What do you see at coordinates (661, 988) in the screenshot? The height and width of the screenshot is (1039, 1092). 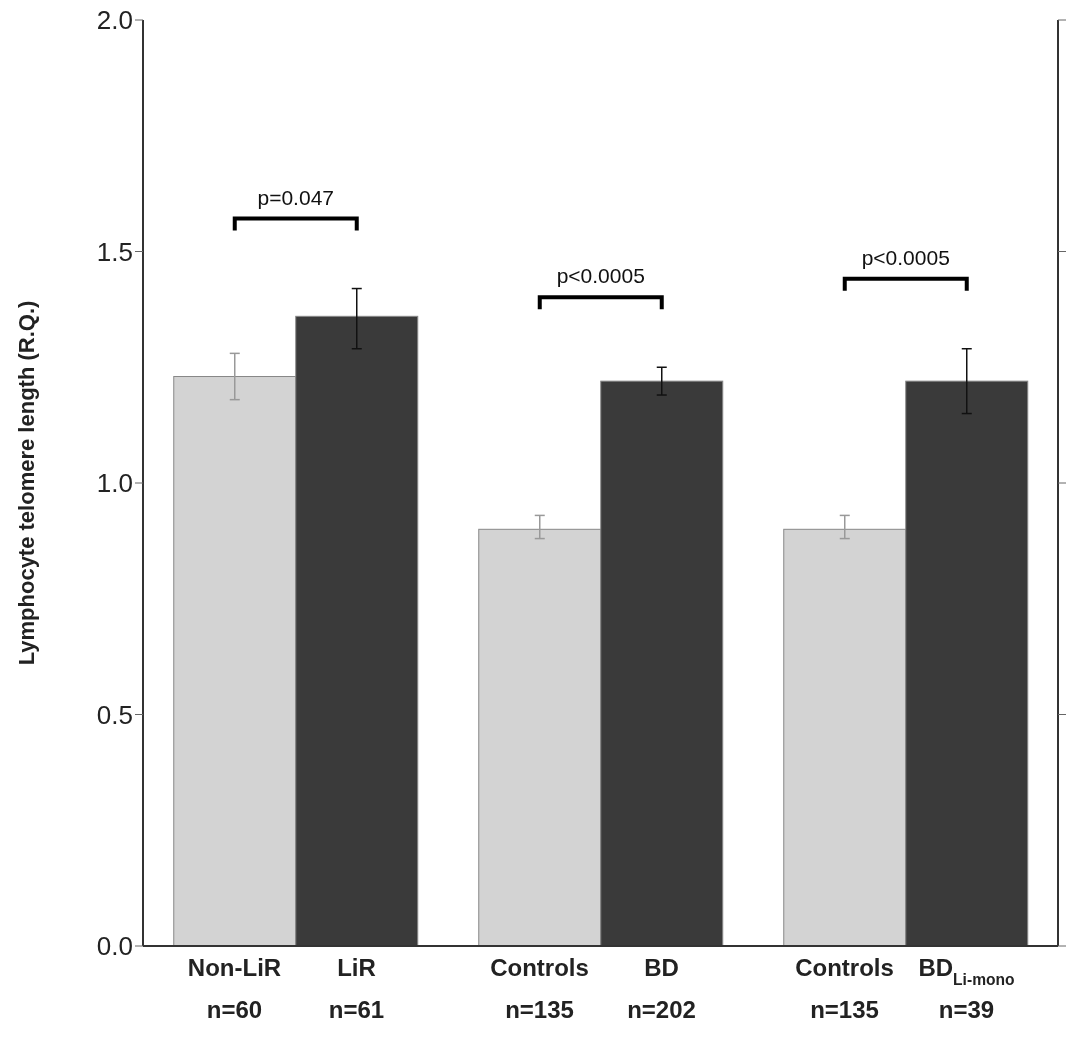 I see `x-tick-label: BD n=202` at bounding box center [661, 988].